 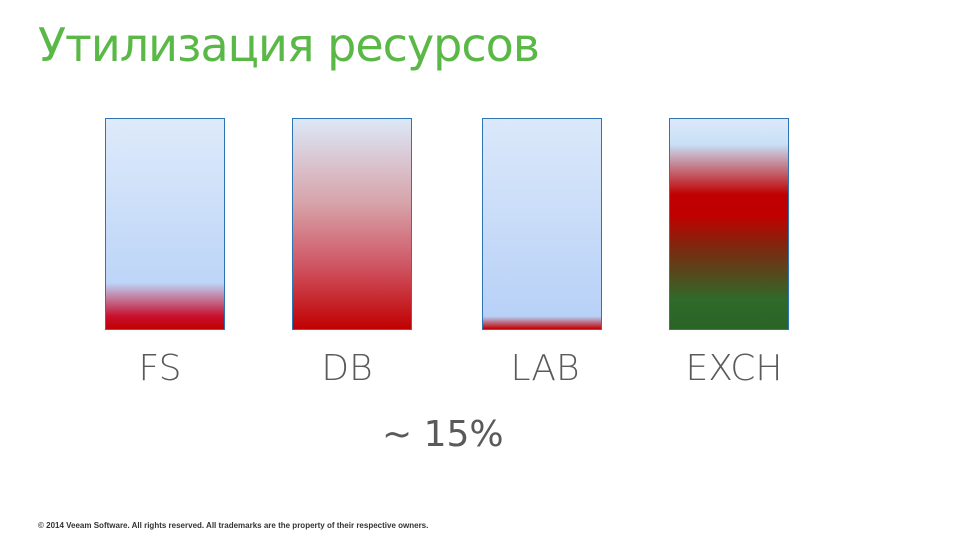 I want to click on bar-label-exch: EXCH, so click(x=734, y=368).